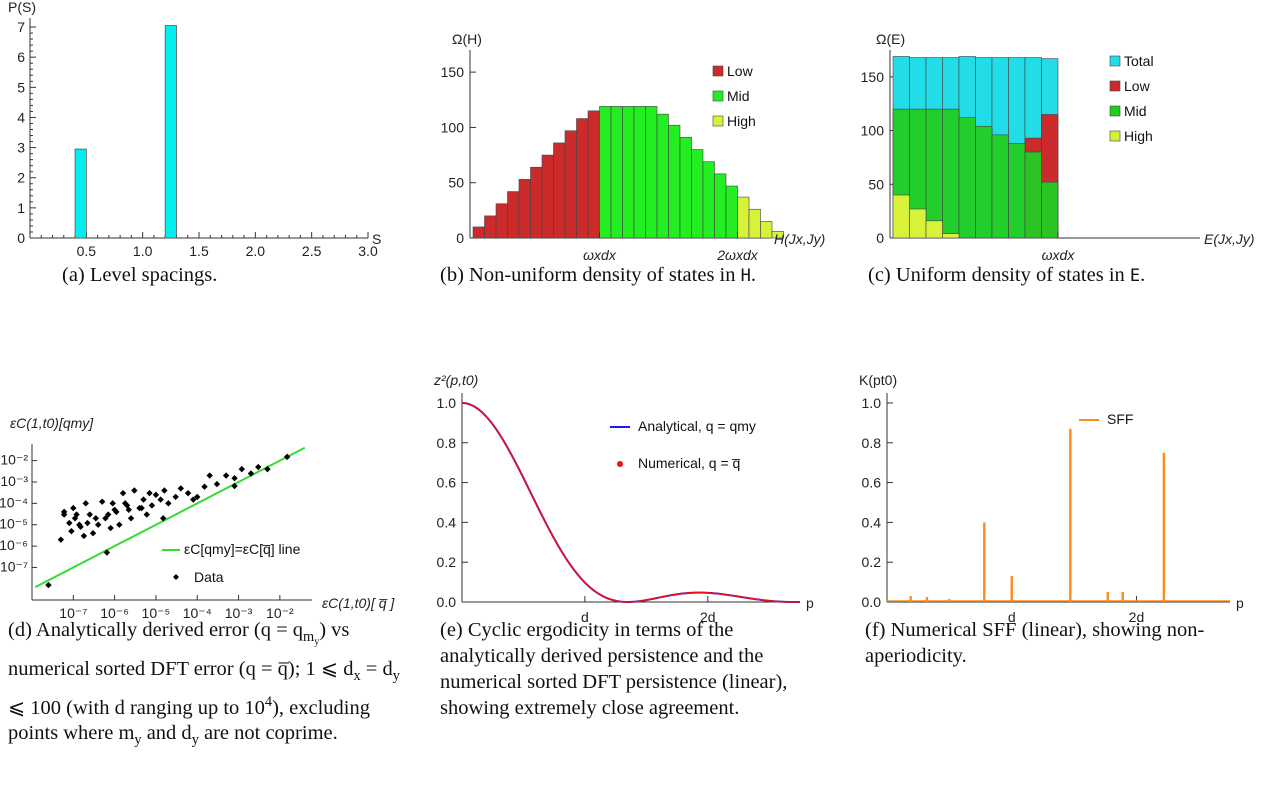 The image size is (1273, 810). What do you see at coordinates (708, 617) in the screenshot?
I see `x-tick-label: 2d` at bounding box center [708, 617].